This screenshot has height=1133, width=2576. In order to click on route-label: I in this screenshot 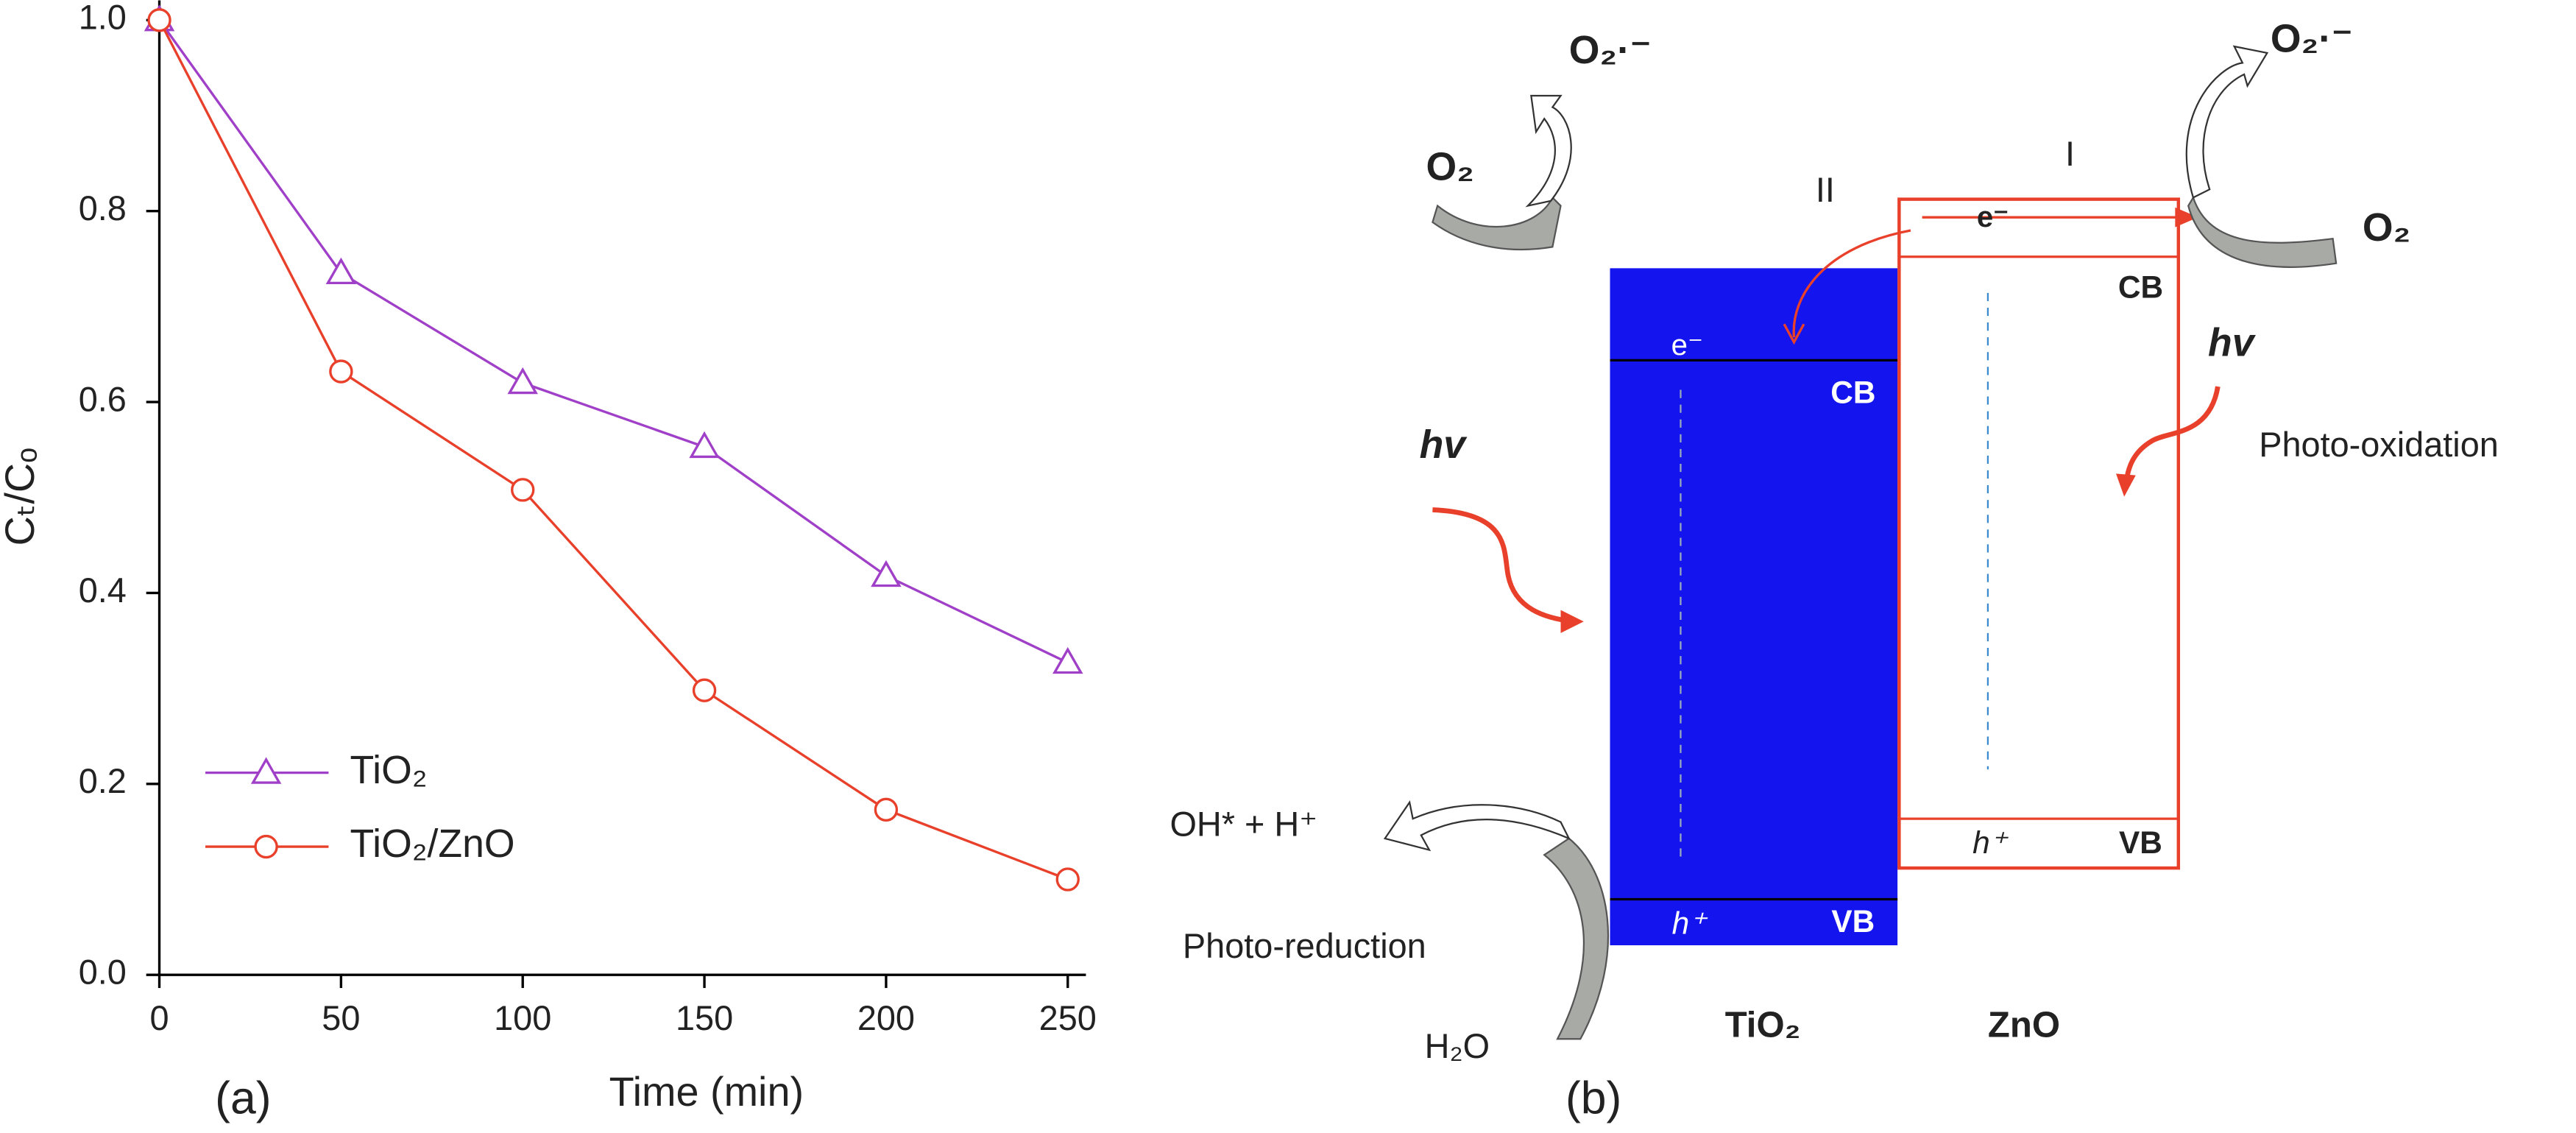, I will do `click(2070, 154)`.